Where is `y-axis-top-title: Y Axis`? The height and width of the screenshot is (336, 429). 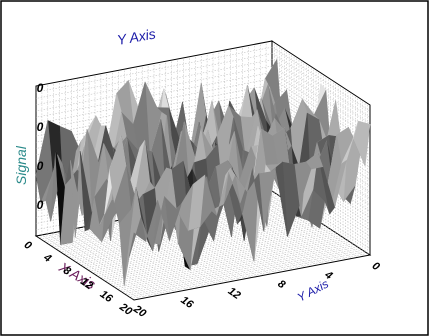
y-axis-top-title: Y Axis is located at coordinates (136, 36).